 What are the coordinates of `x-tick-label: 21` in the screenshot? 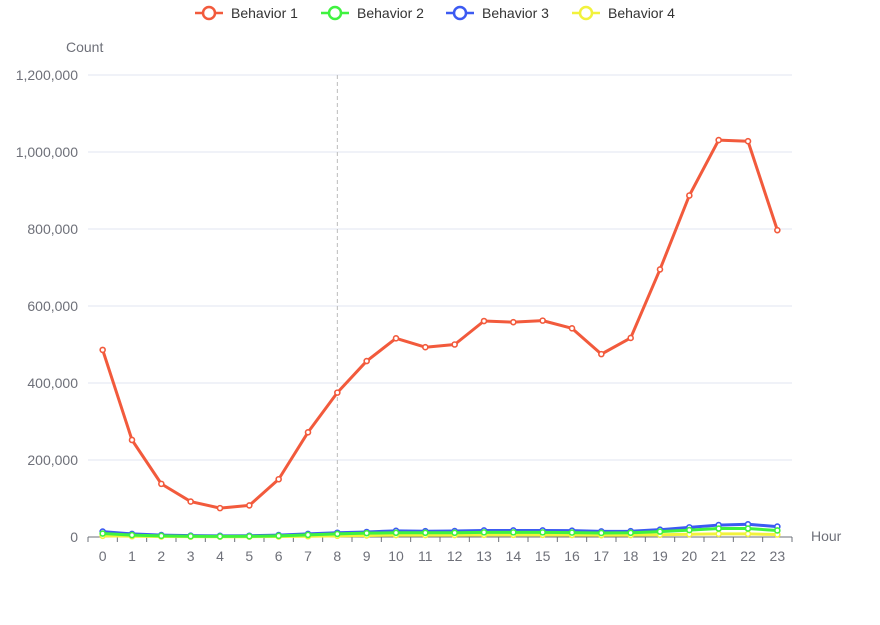 It's located at (719, 556).